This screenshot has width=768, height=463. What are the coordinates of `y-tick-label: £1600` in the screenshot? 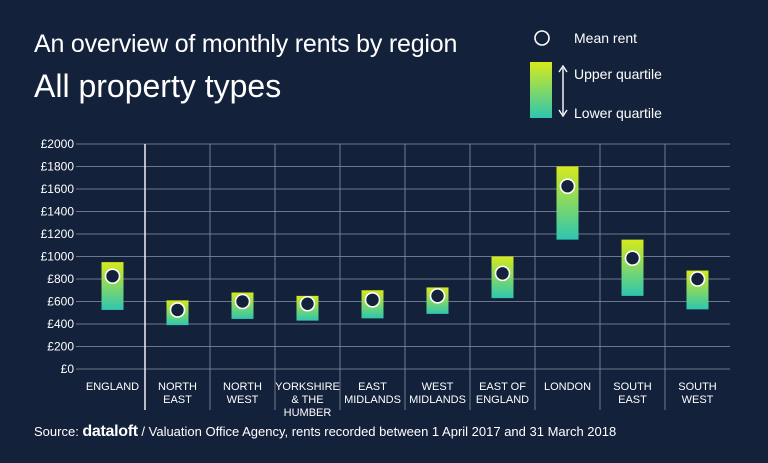 It's located at (58, 189).